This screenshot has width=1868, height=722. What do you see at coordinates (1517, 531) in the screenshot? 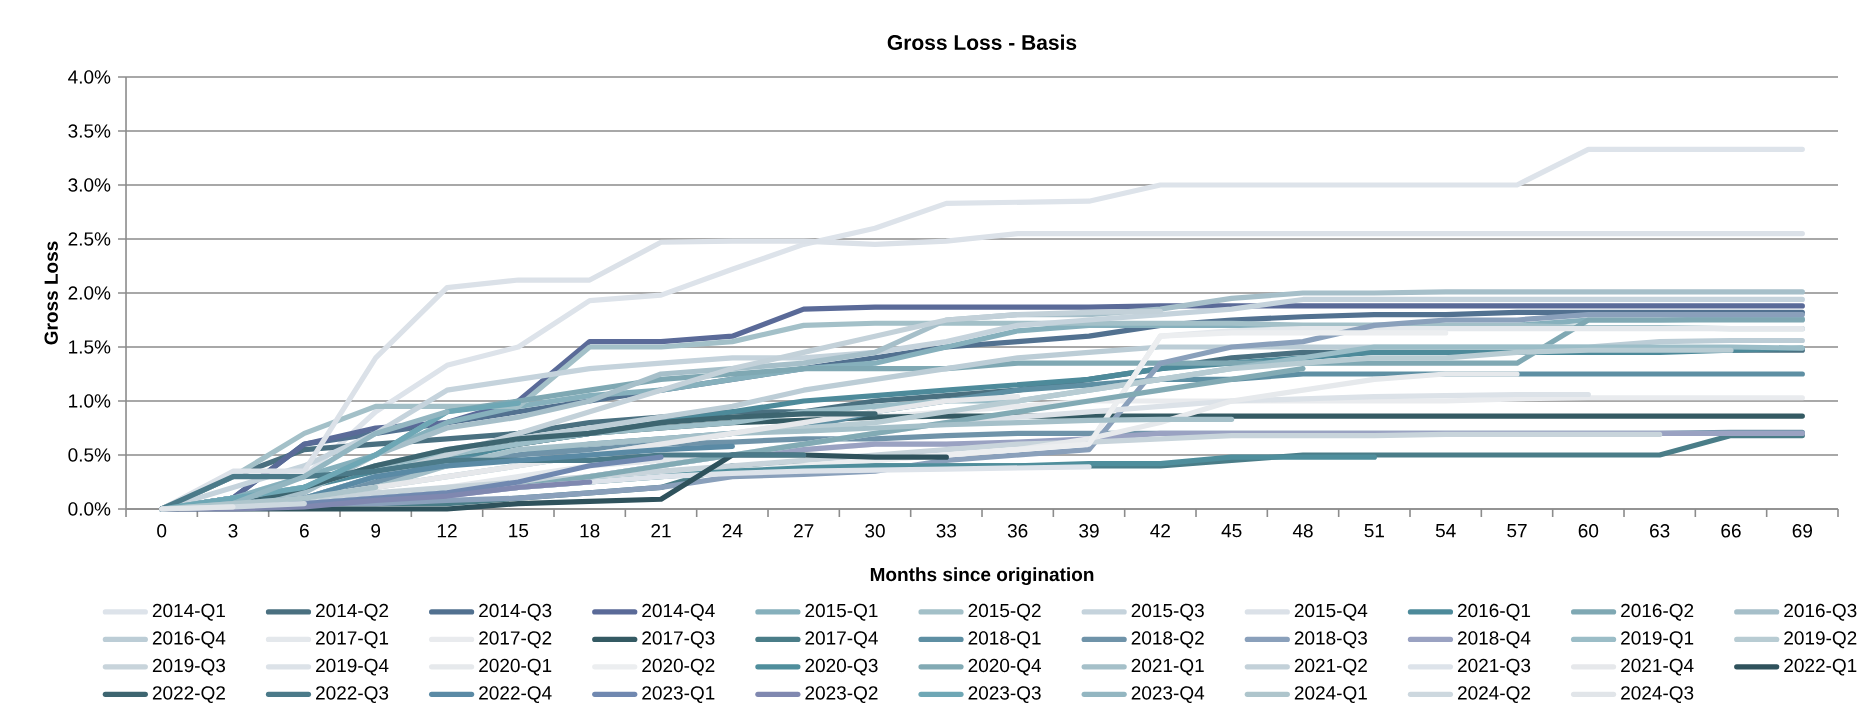
I see `x-tick-label: 57` at bounding box center [1517, 531].